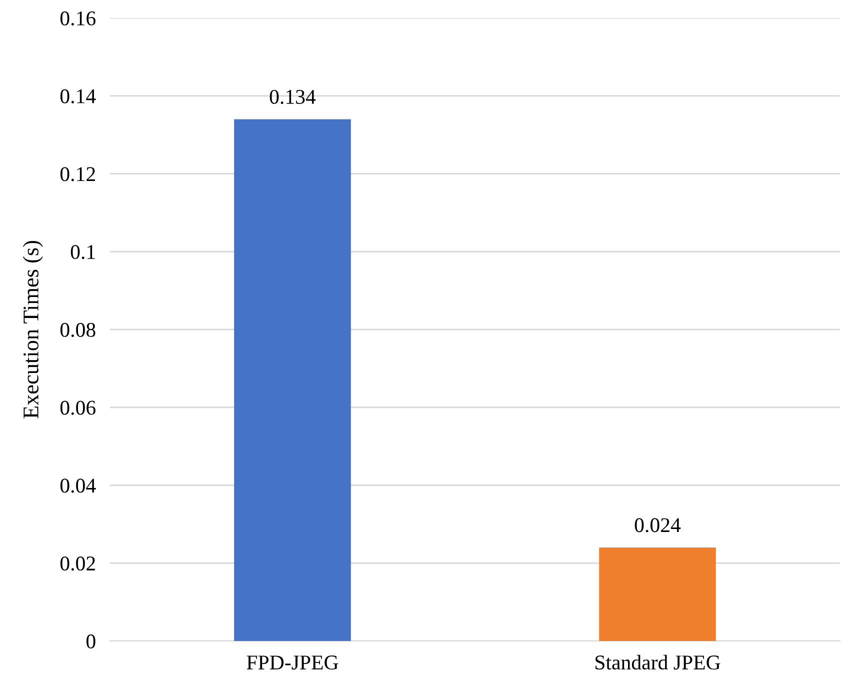 The width and height of the screenshot is (846, 688). I want to click on y-tick-label: 0, so click(91, 641).